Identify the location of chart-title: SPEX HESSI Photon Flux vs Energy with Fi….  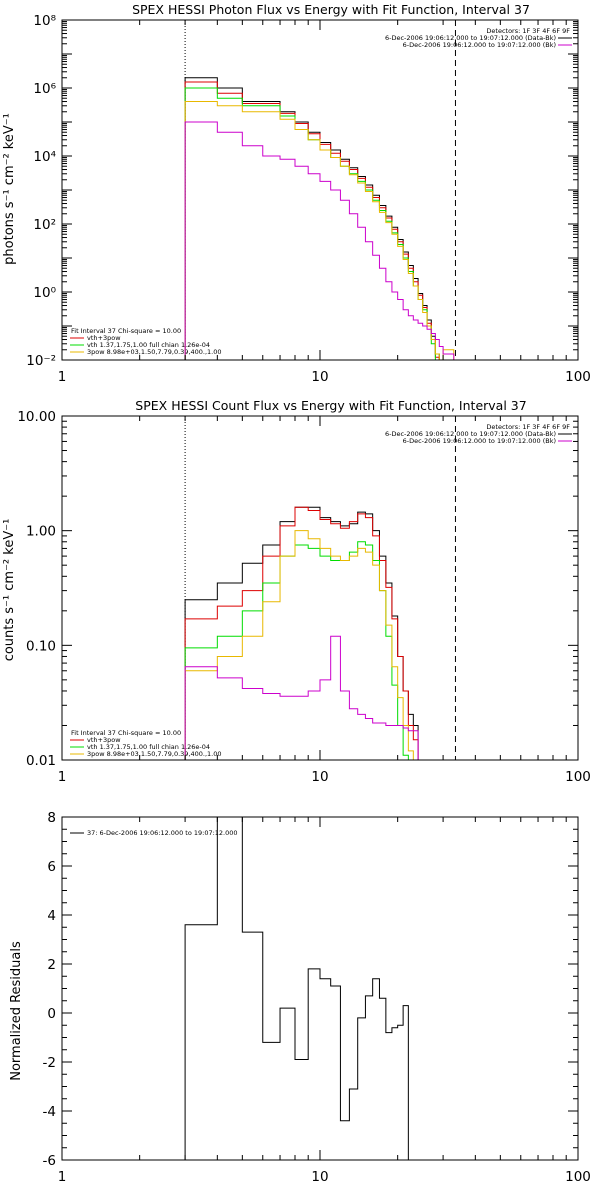
(331, 9).